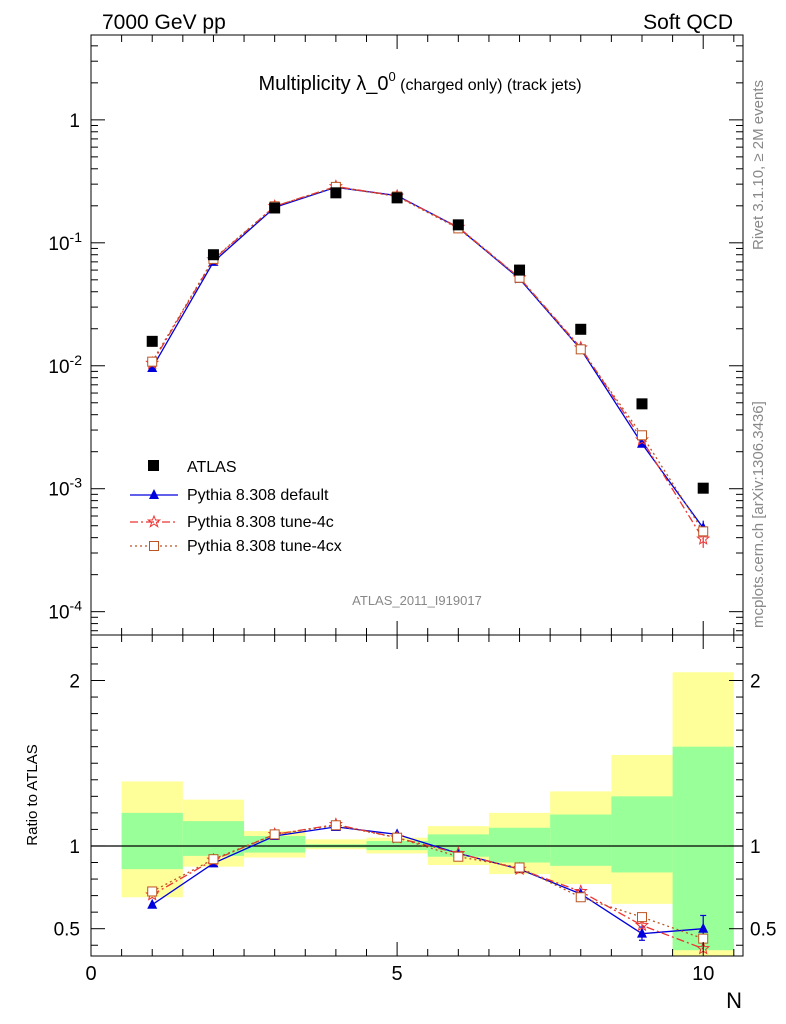 The image size is (786, 1024). I want to click on legend-label-default: Pythia 8.308 default, so click(258, 495).